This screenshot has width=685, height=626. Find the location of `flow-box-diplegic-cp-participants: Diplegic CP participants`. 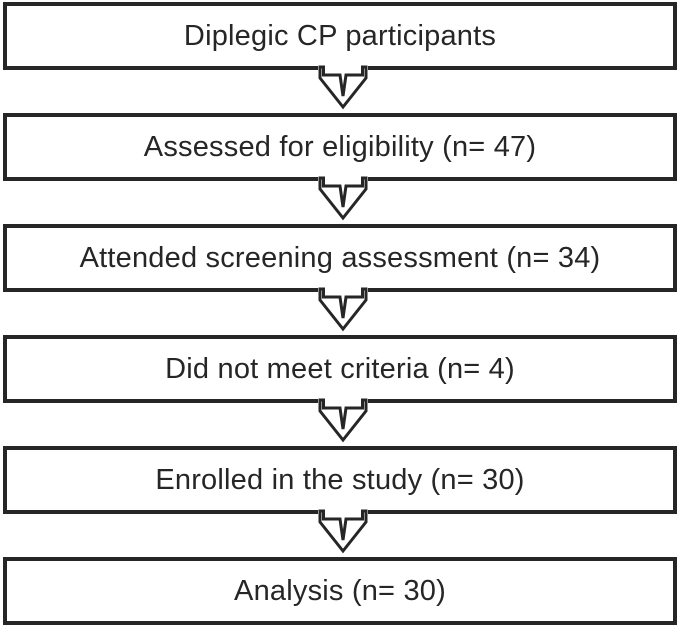

flow-box-diplegic-cp-participants: Diplegic CP participants is located at coordinates (340, 36).